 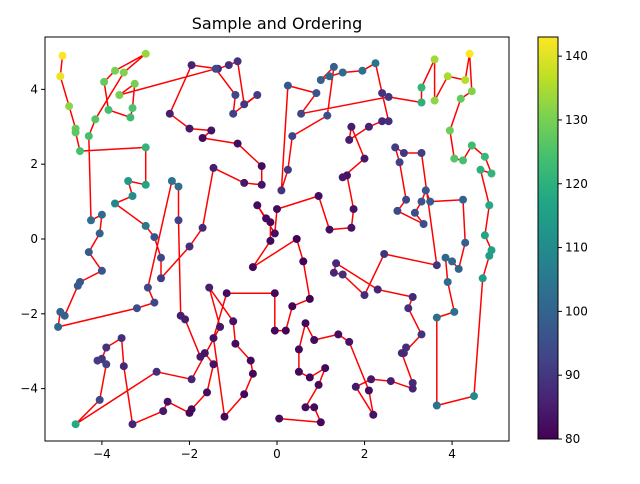 I want to click on colorbar-tick-label: 130, so click(x=576, y=120).